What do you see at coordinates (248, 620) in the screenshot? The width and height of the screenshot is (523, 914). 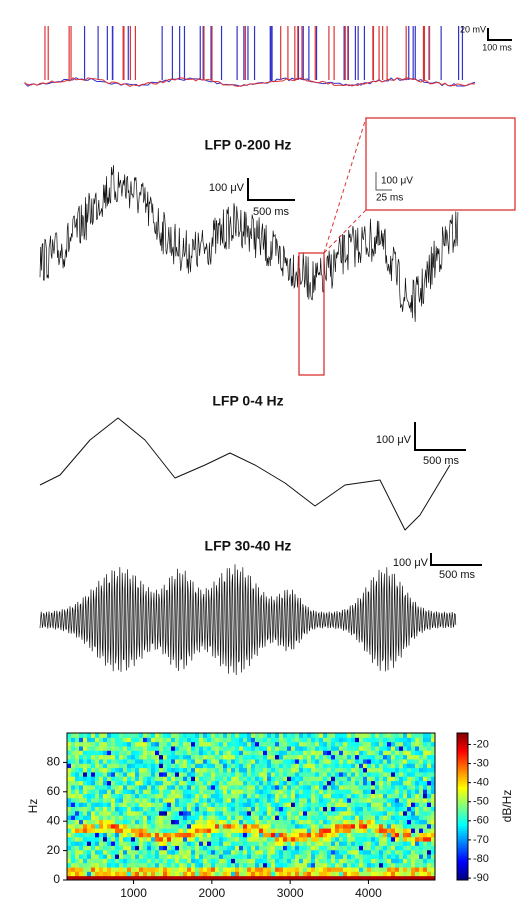 I see `lfp-gamma` at bounding box center [248, 620].